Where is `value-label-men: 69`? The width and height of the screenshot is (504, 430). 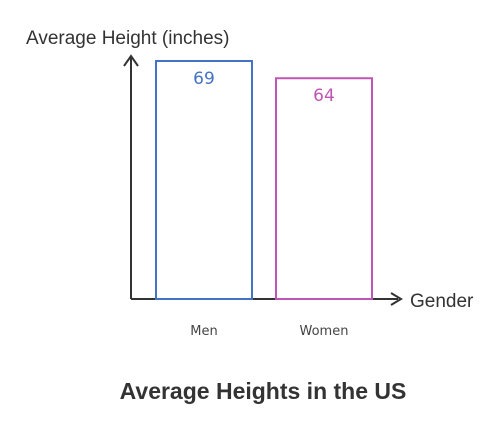 value-label-men: 69 is located at coordinates (204, 79).